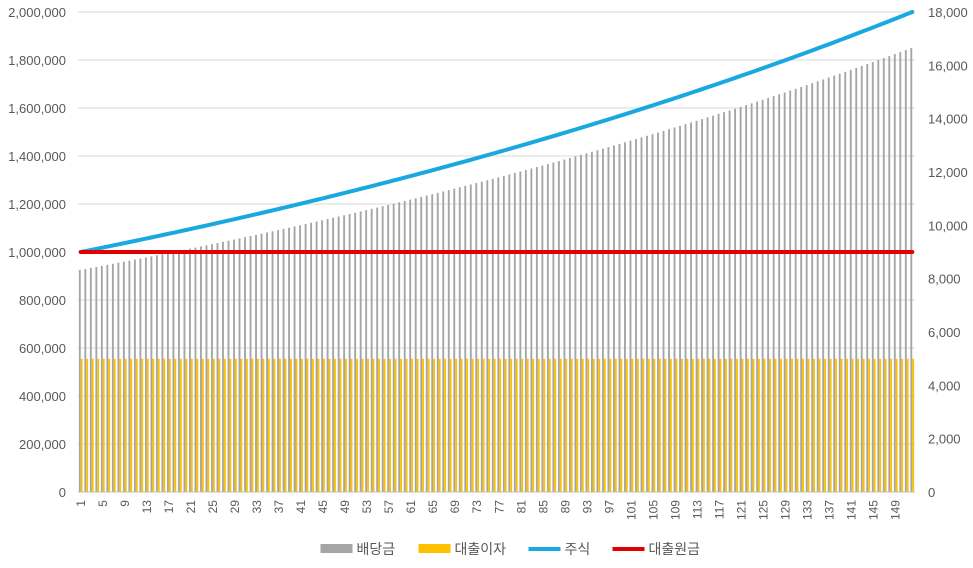 The image size is (973, 568). I want to click on x-tick-label: 37, so click(279, 507).